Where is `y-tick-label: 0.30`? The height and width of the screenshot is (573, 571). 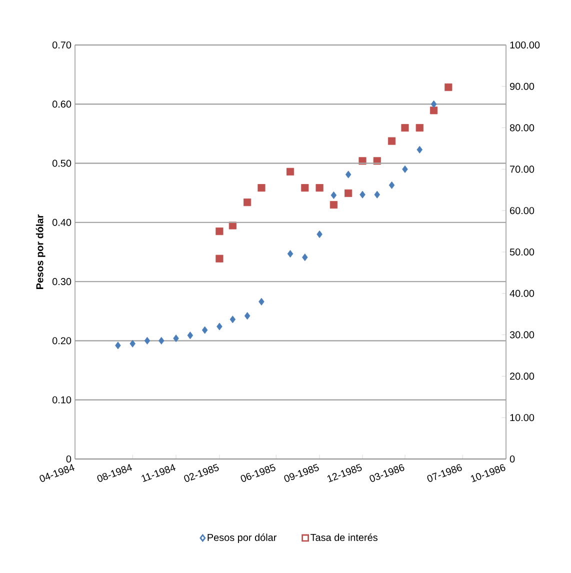 y-tick-label: 0.30 is located at coordinates (62, 282).